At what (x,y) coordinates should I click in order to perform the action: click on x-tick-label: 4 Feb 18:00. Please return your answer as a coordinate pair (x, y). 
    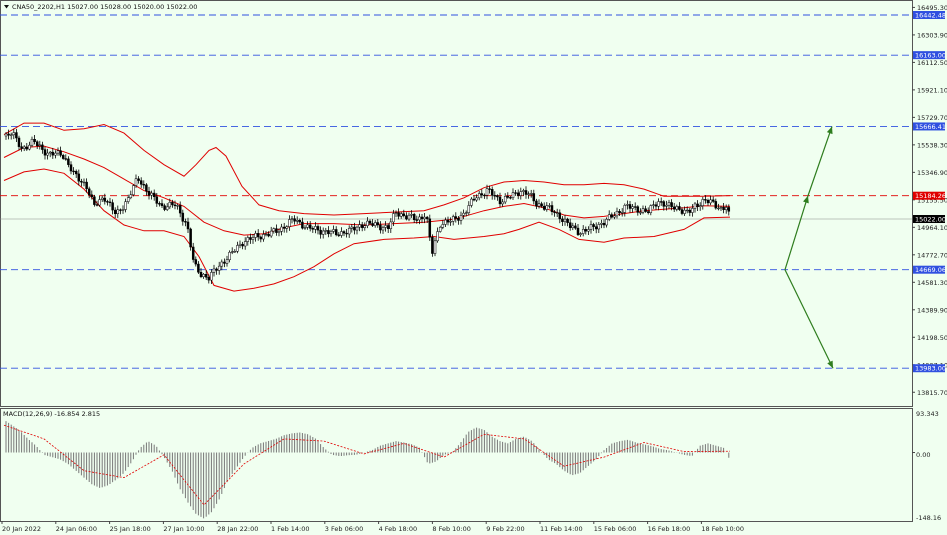
    Looking at the image, I should click on (398, 529).